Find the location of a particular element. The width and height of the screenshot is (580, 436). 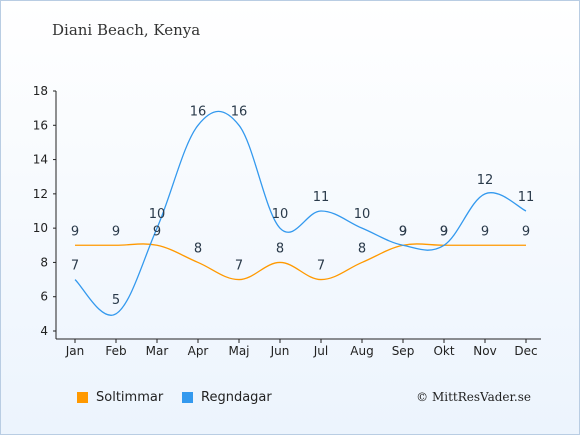

x-tick-label: Jul is located at coordinates (320, 351).